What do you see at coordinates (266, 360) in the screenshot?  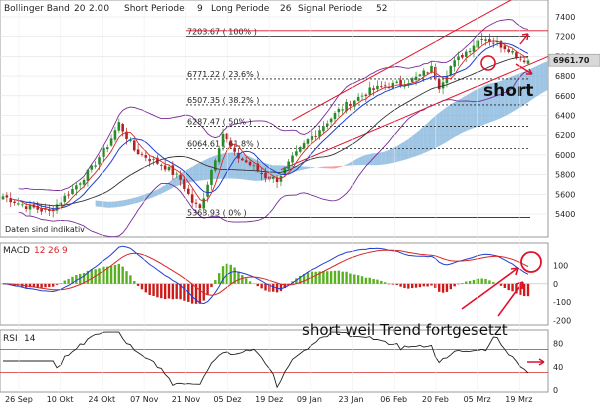 I see `rsi-line` at bounding box center [266, 360].